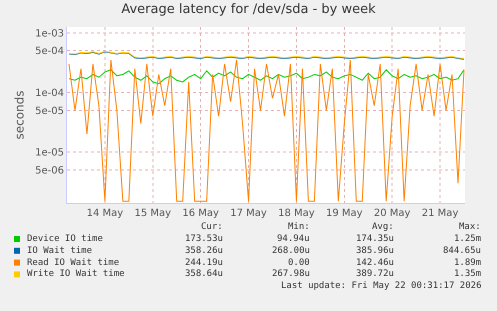 The width and height of the screenshot is (497, 311). I want to click on x-tick-label: 14 May, so click(105, 213).